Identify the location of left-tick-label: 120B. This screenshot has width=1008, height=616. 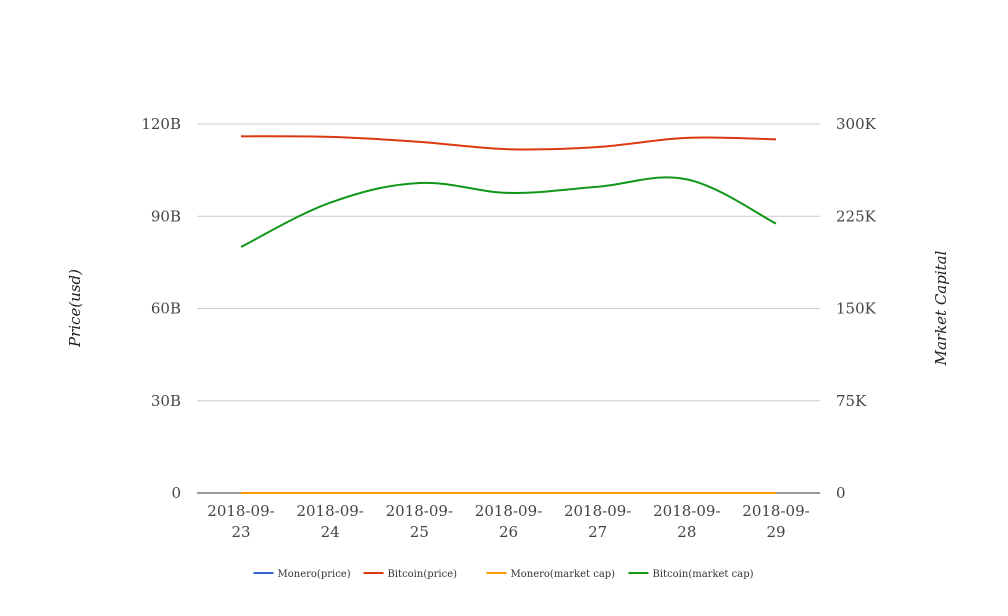
(161, 124).